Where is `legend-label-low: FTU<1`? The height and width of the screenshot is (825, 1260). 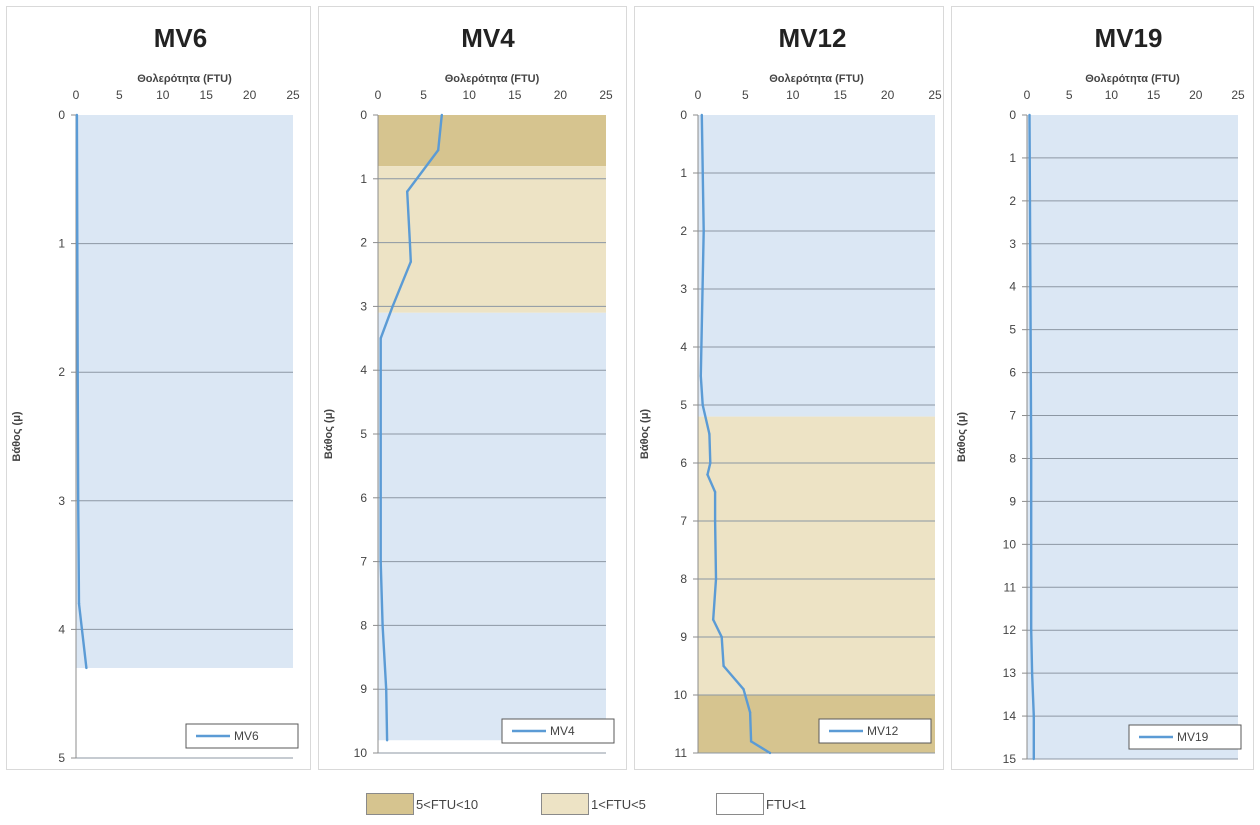 legend-label-low: FTU<1 is located at coordinates (786, 804).